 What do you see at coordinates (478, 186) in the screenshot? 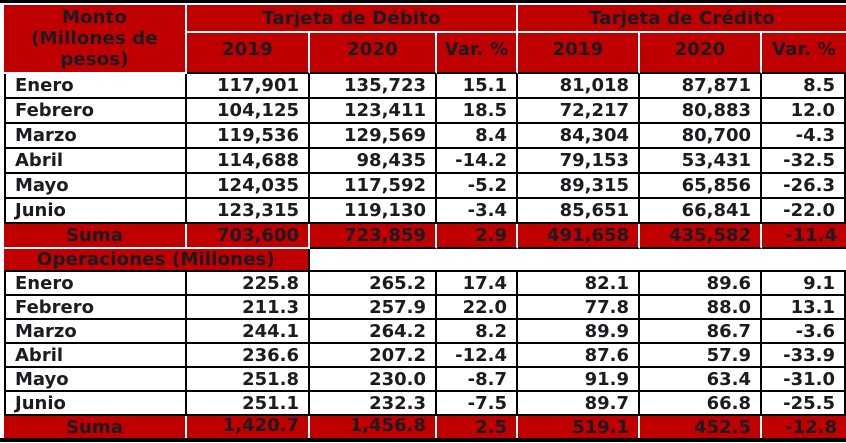
I see `value-debito-var: -5.2` at bounding box center [478, 186].